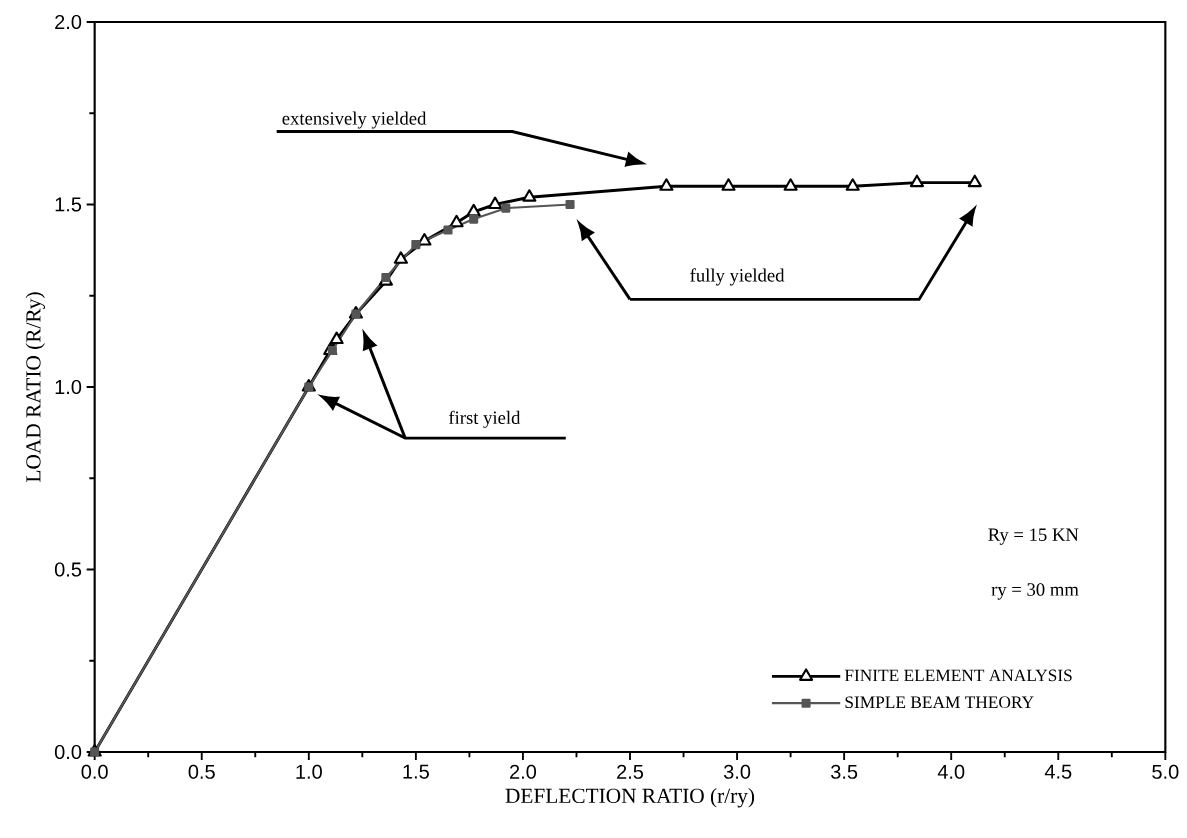 This screenshot has width=1187, height=838. What do you see at coordinates (1033, 536) in the screenshot?
I see `annotation: Ry = 15 KN` at bounding box center [1033, 536].